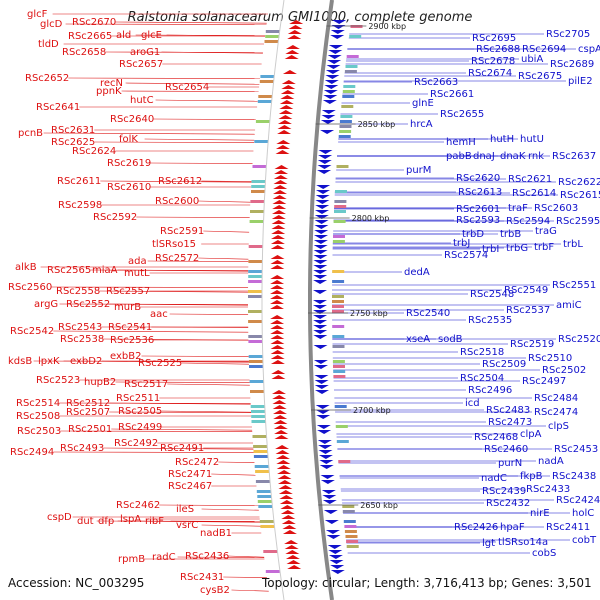  I want to click on gene-label-right: RSc2615, so click(580, 195).